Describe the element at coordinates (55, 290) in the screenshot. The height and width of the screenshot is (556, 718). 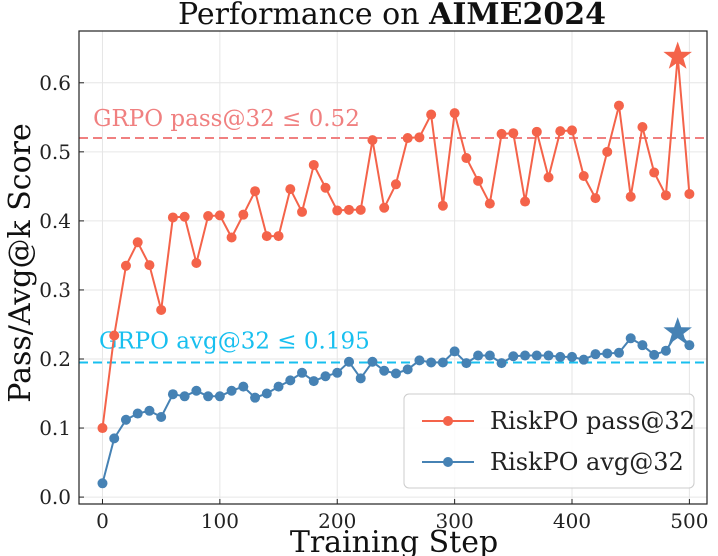
I see `y-tick-label: 0.3` at that location.